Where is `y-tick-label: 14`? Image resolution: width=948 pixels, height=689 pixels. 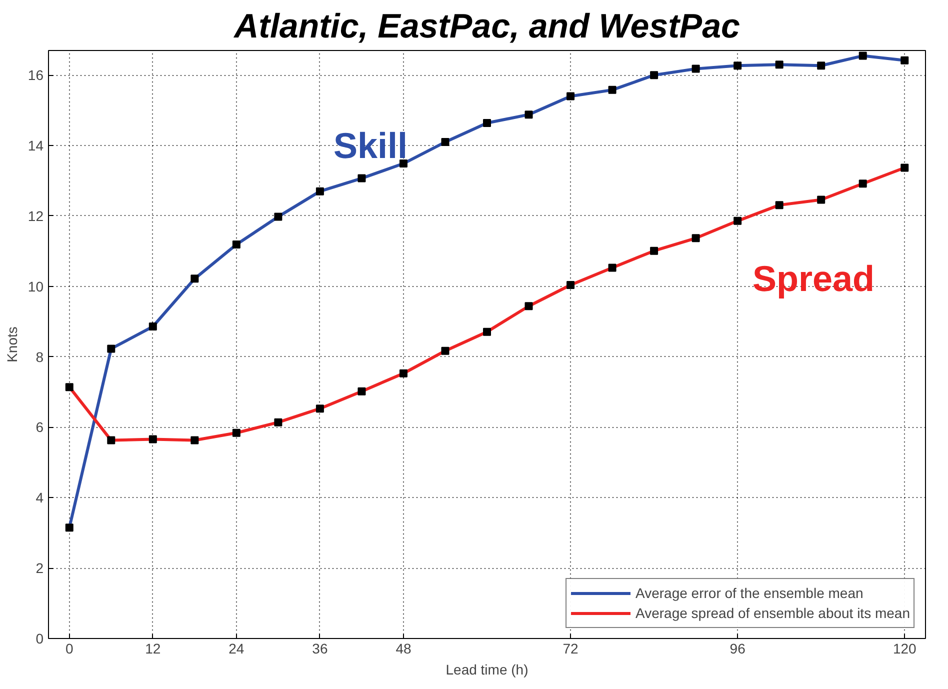
y-tick-label: 14 is located at coordinates (36, 146).